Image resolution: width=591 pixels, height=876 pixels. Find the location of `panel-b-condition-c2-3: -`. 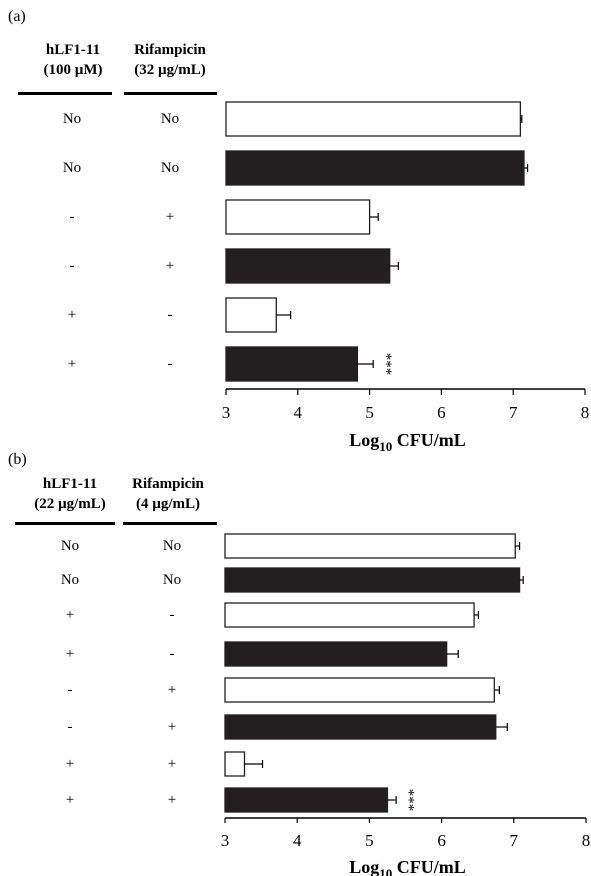

panel-b-condition-c2-3: - is located at coordinates (172, 654).